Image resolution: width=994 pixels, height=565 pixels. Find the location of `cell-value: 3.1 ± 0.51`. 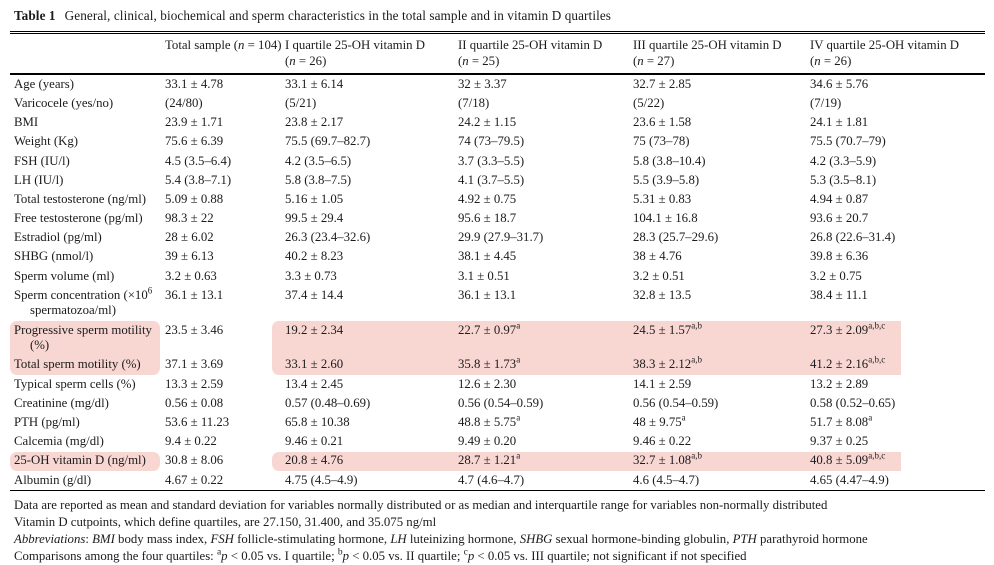

cell-value: 3.1 ± 0.51 is located at coordinates (484, 275).